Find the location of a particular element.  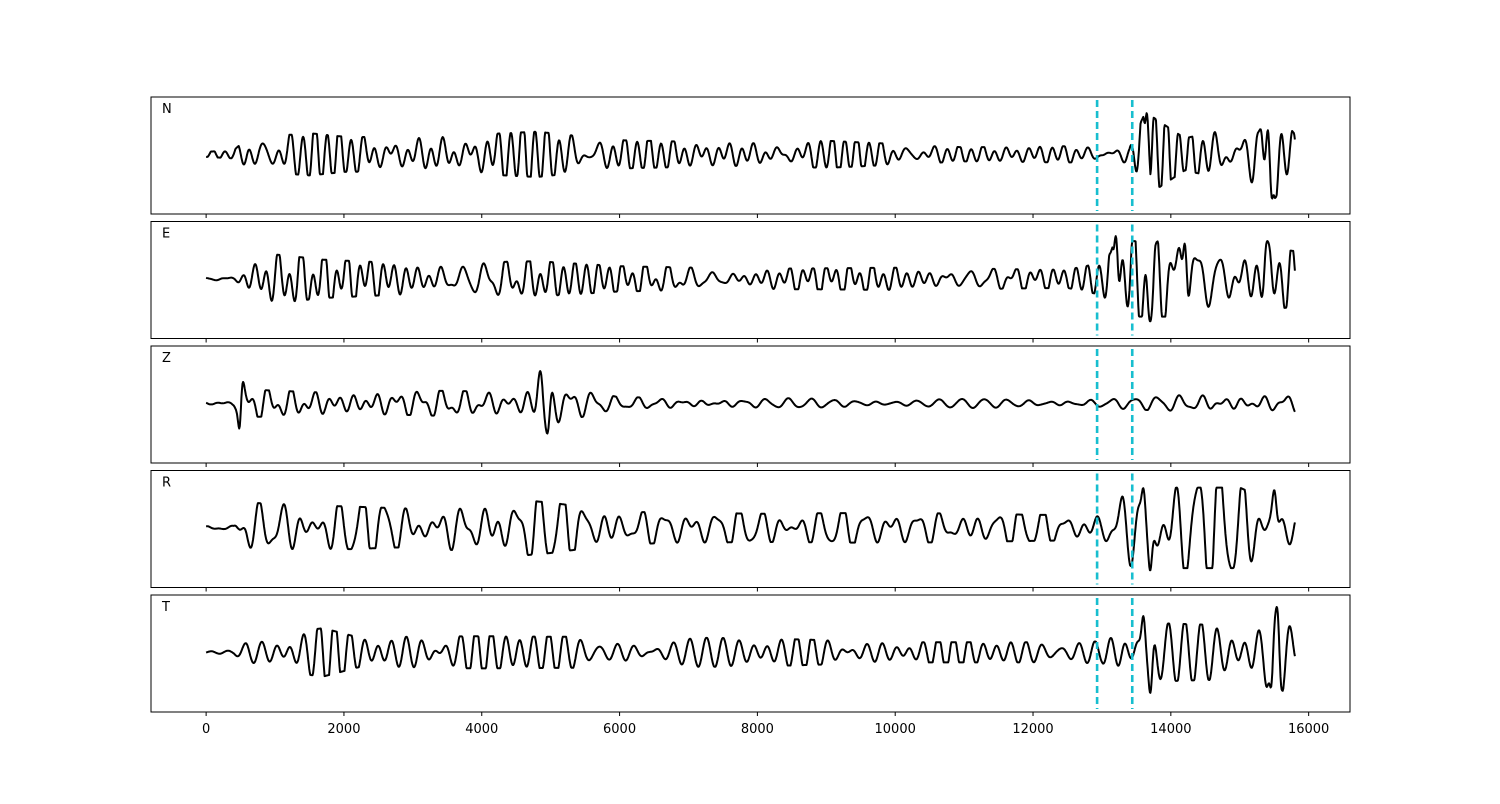

x-tick-label: 0 is located at coordinates (206, 729).